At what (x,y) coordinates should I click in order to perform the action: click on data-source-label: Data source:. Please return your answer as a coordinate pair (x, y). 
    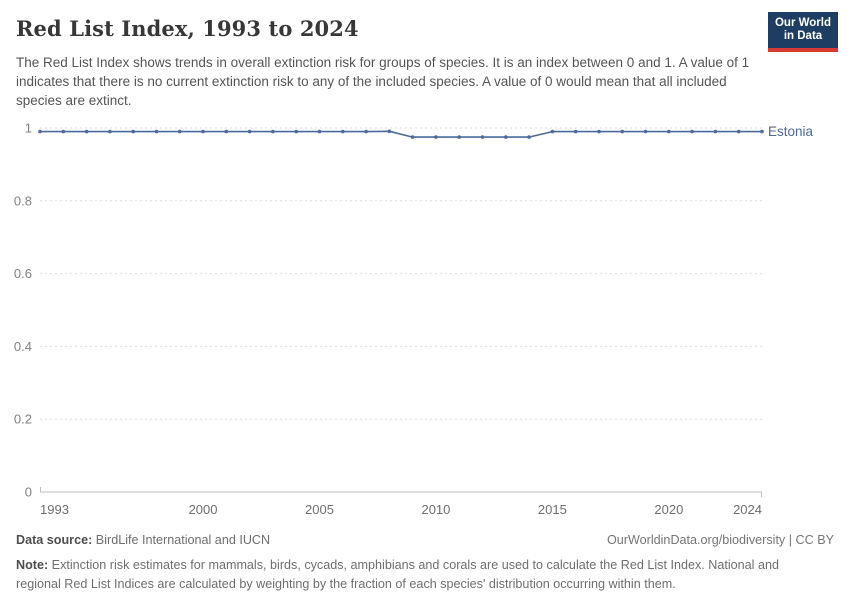
    Looking at the image, I should click on (54, 540).